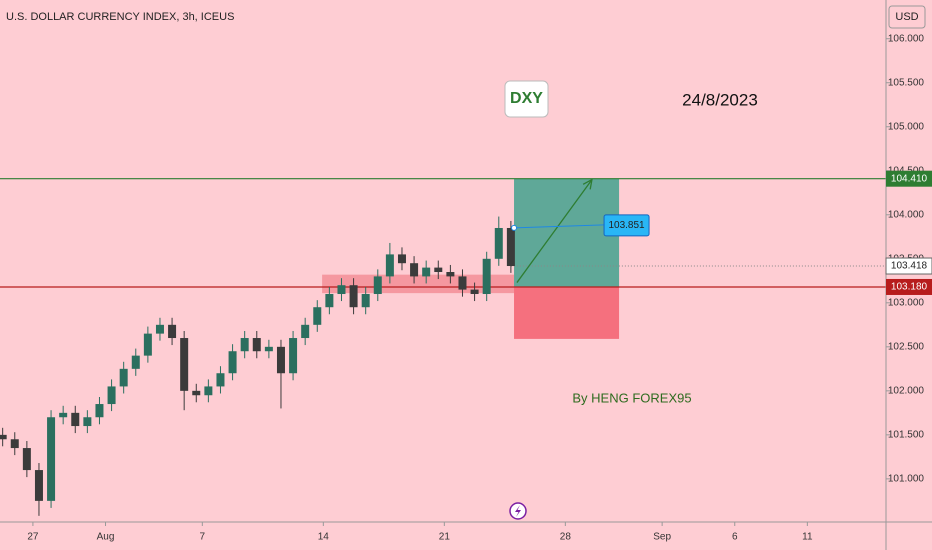 This screenshot has width=932, height=550. I want to click on y-tick-label: 102.500, so click(906, 346).